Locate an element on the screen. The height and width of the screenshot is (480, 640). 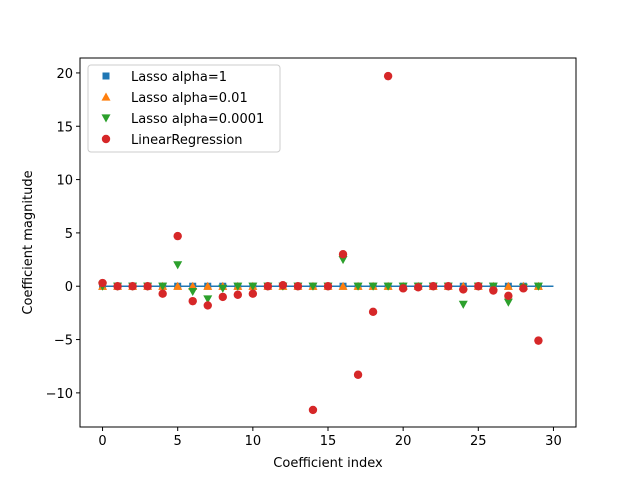
x-tick-label: 25 is located at coordinates (478, 441).